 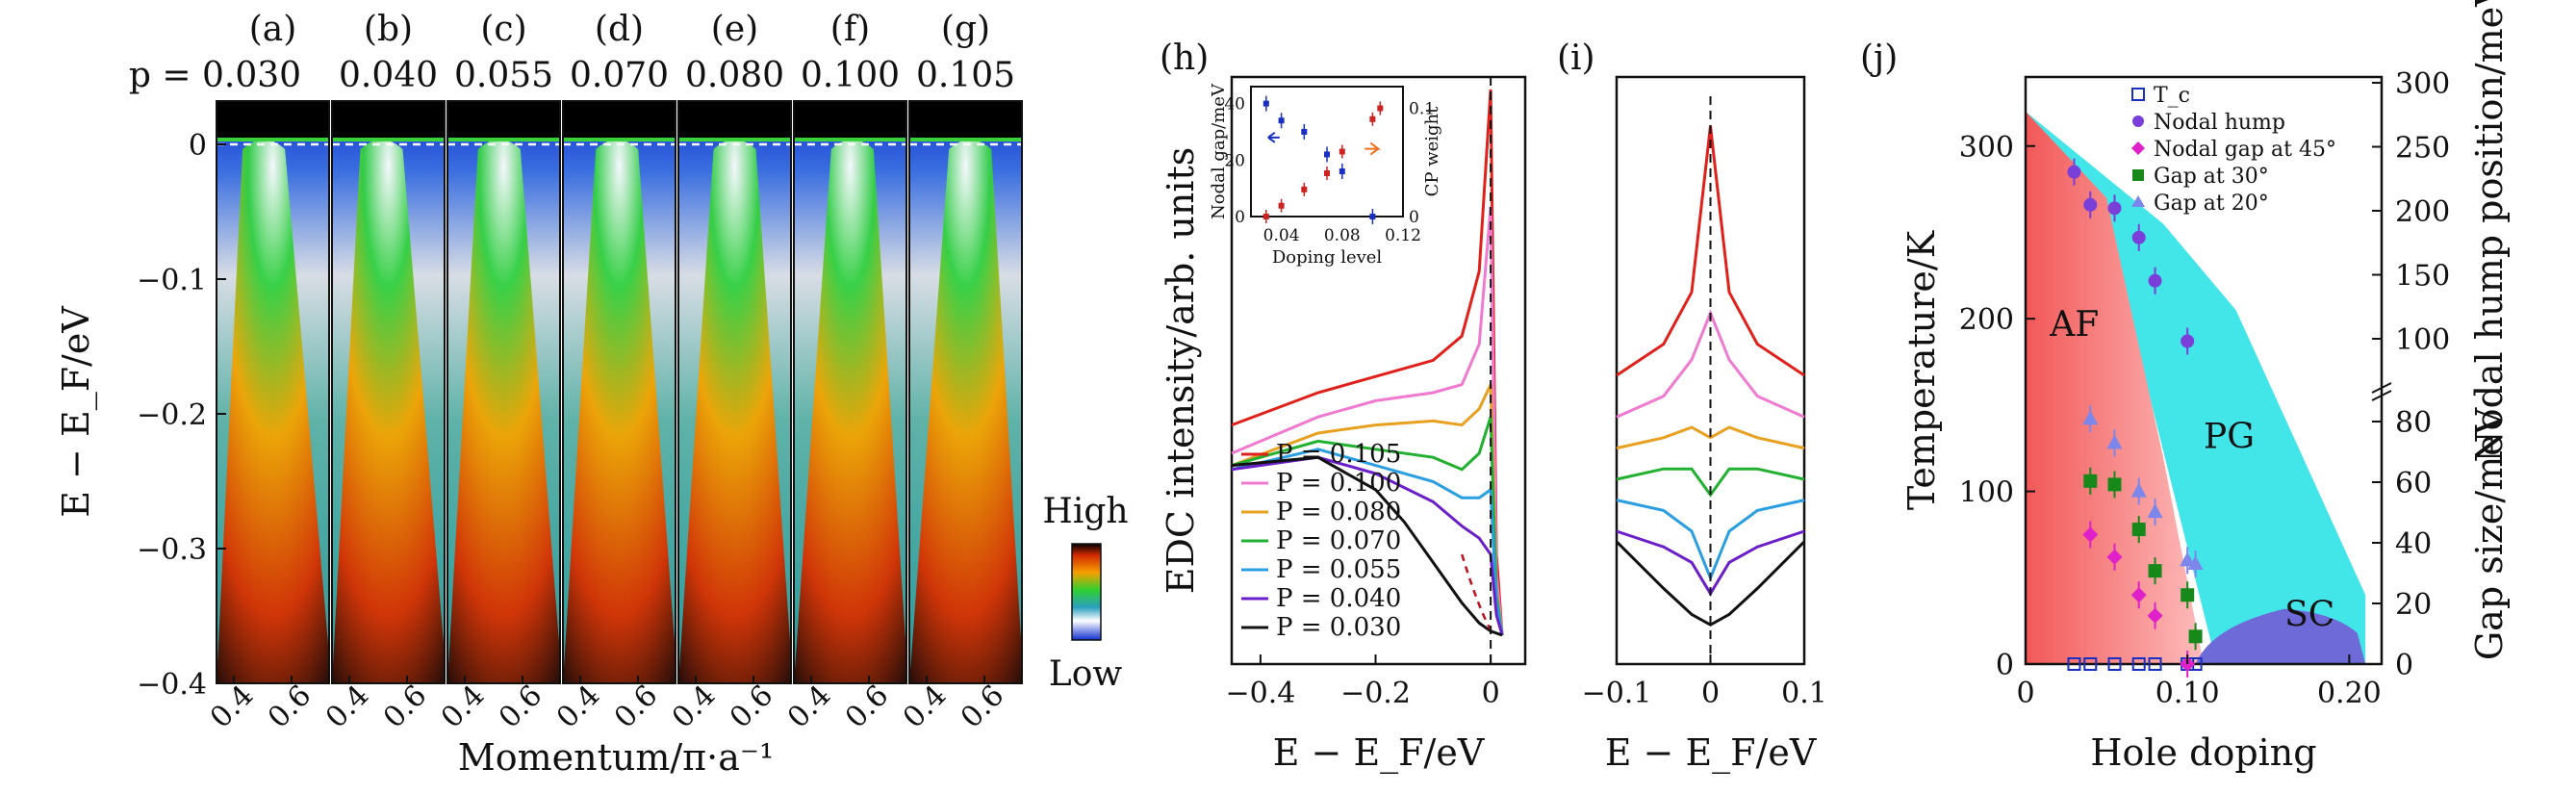 I want to click on doping-label: 0.100, so click(x=850, y=75).